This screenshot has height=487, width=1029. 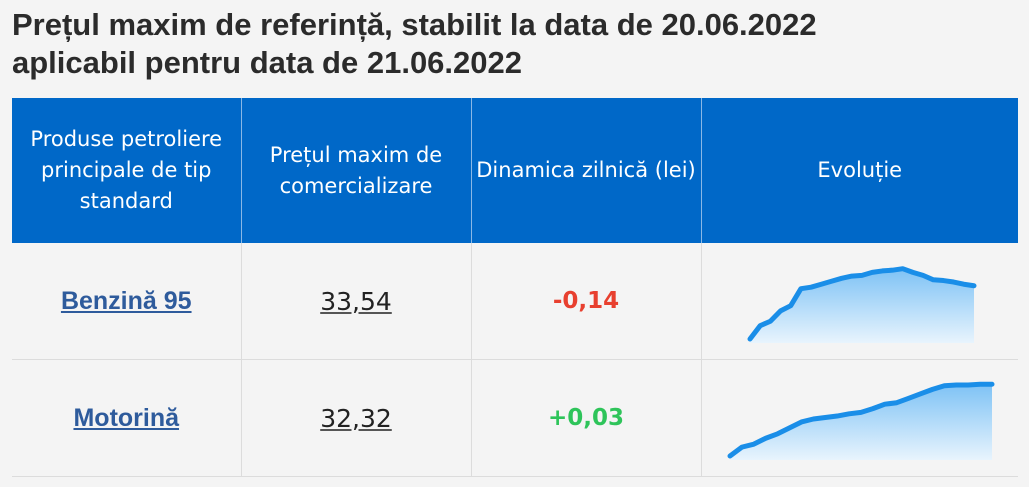 What do you see at coordinates (586, 170) in the screenshot?
I see `header-daily-change: Dinamica zilnică (lei)` at bounding box center [586, 170].